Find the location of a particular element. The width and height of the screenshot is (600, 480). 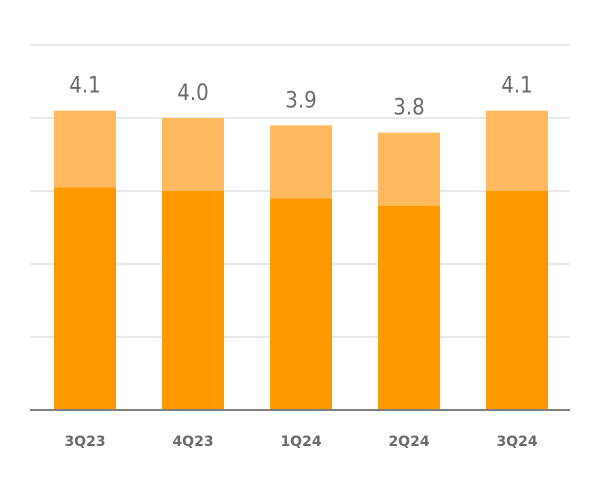

bar-segment-1q24-base is located at coordinates (301, 304).